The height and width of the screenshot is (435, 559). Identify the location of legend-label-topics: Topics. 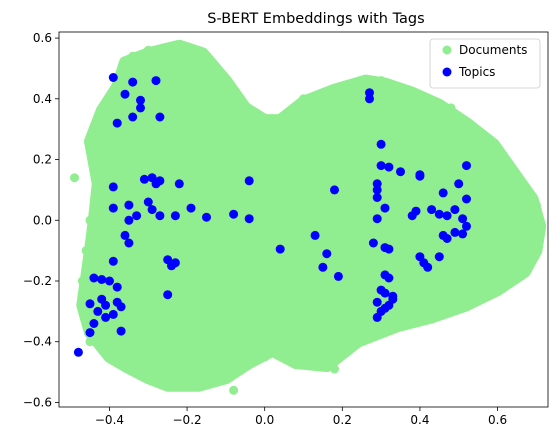
(476, 72).